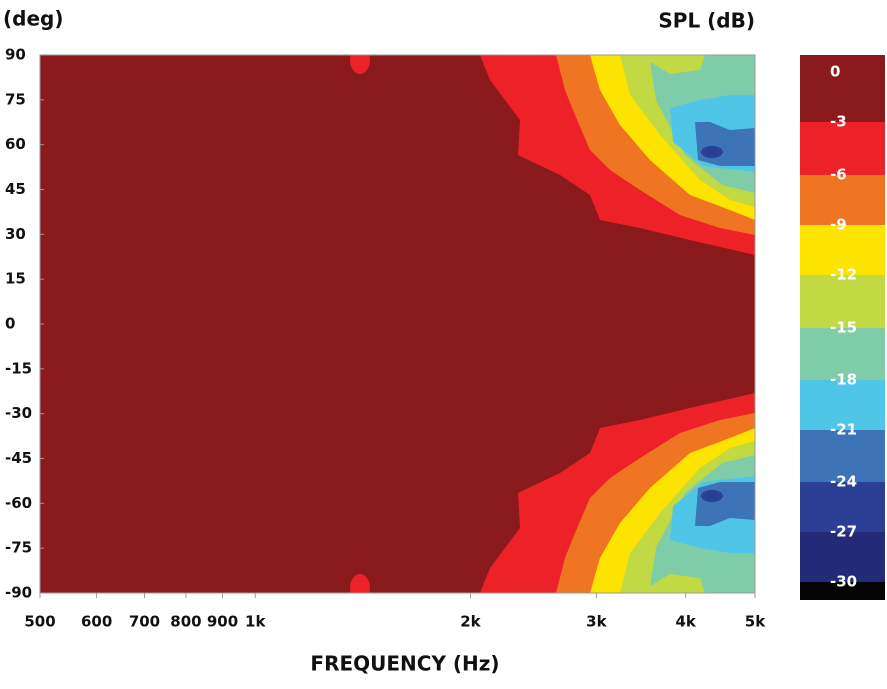 Image resolution: width=887 pixels, height=689 pixels. I want to click on y-tick-label: 60, so click(15, 144).